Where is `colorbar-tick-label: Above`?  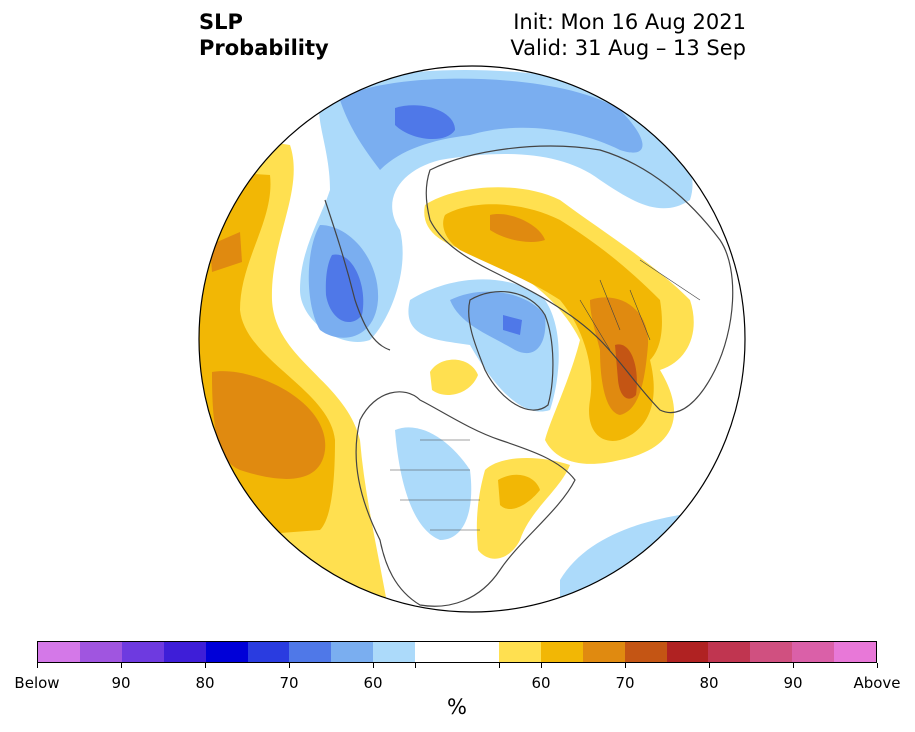 colorbar-tick-label: Above is located at coordinates (877, 683).